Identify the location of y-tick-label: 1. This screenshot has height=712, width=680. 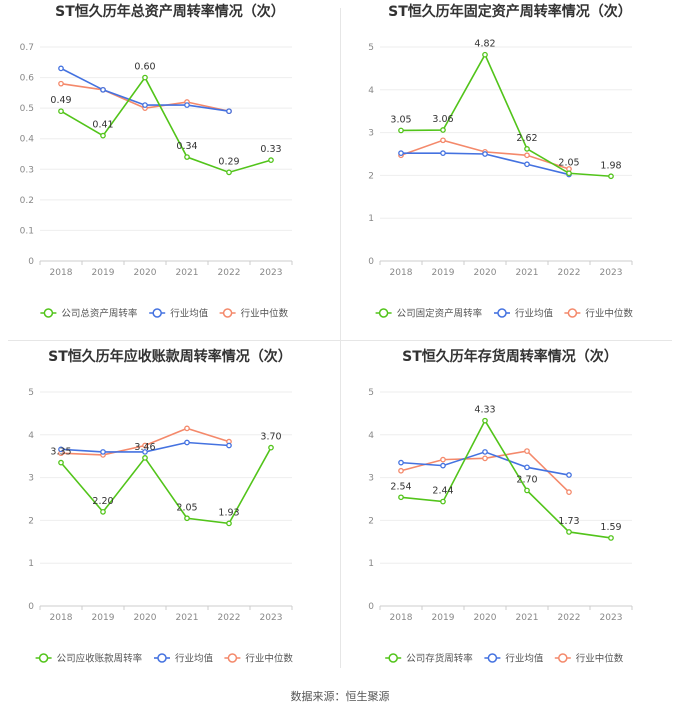
(31, 564).